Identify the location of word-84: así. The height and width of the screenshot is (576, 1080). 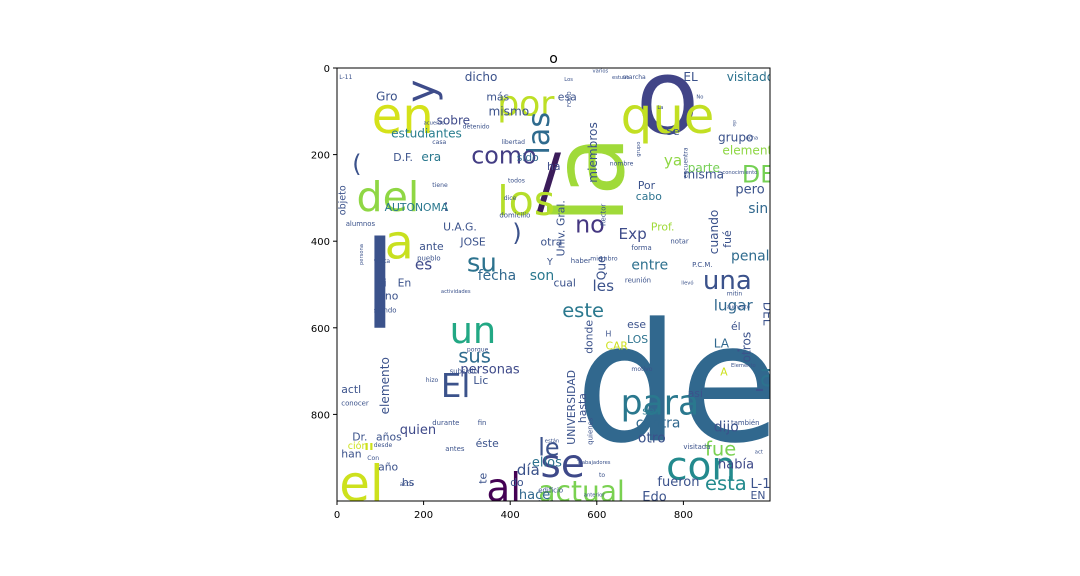
(696, 393).